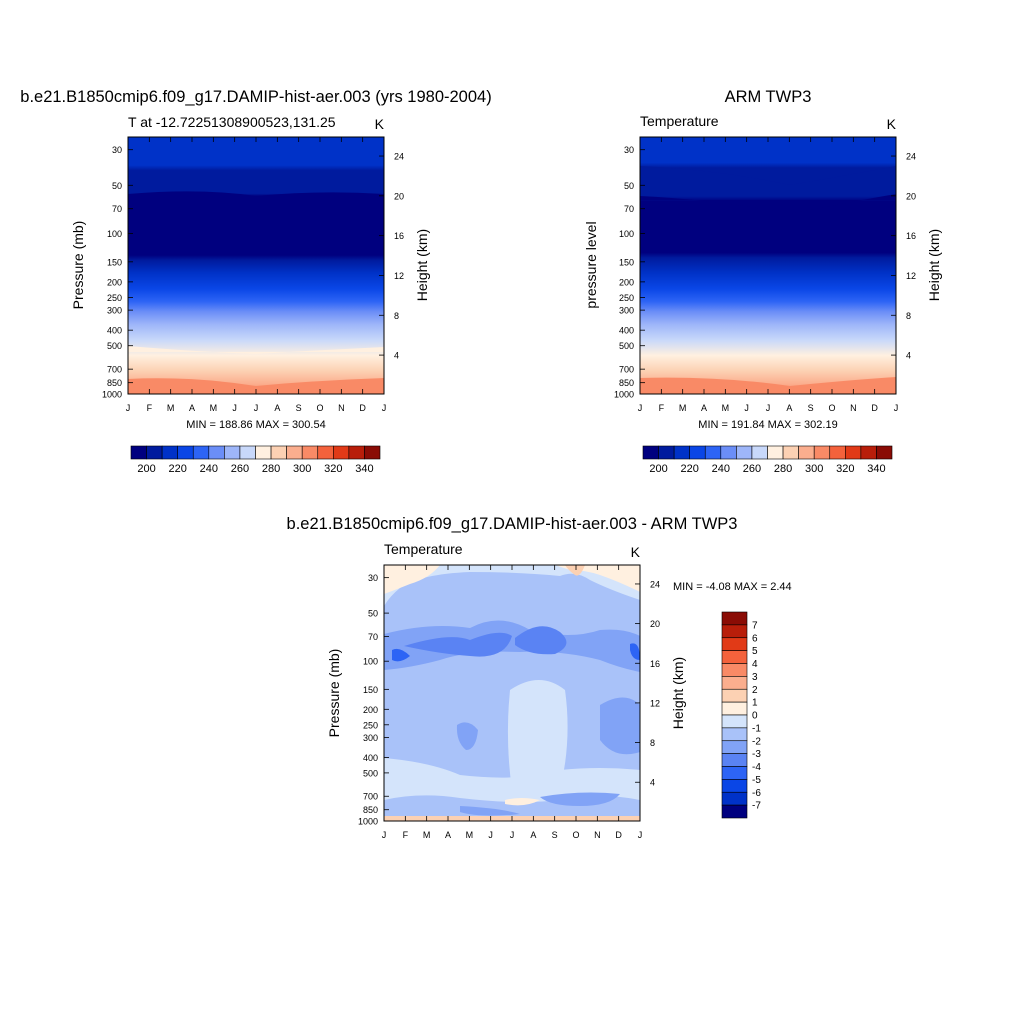 Image resolution: width=1024 pixels, height=1024 pixels. What do you see at coordinates (240, 469) in the screenshot?
I see `colorbar-label: 260` at bounding box center [240, 469].